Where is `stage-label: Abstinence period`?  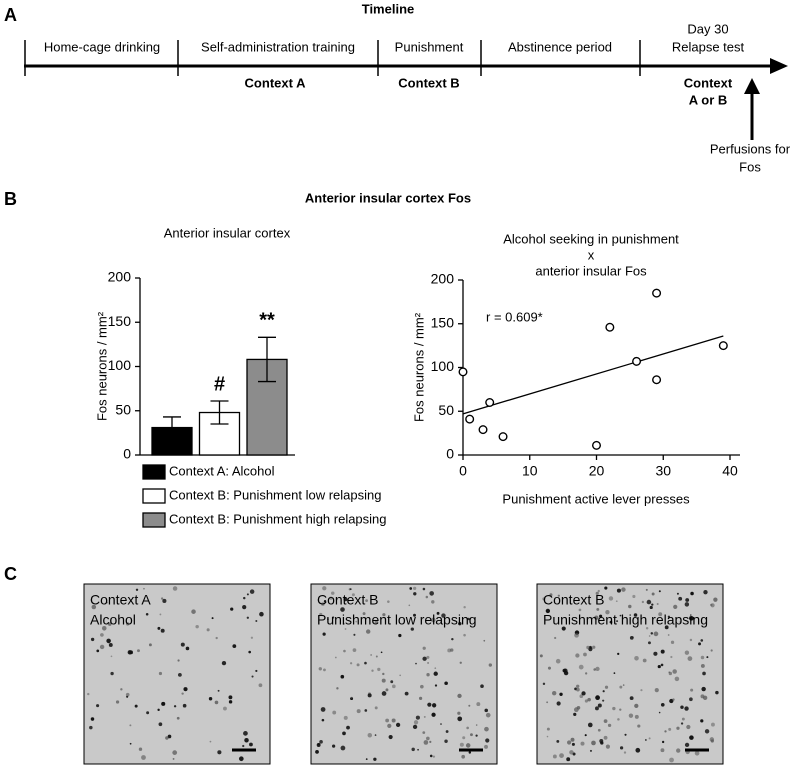 stage-label: Abstinence period is located at coordinates (560, 46).